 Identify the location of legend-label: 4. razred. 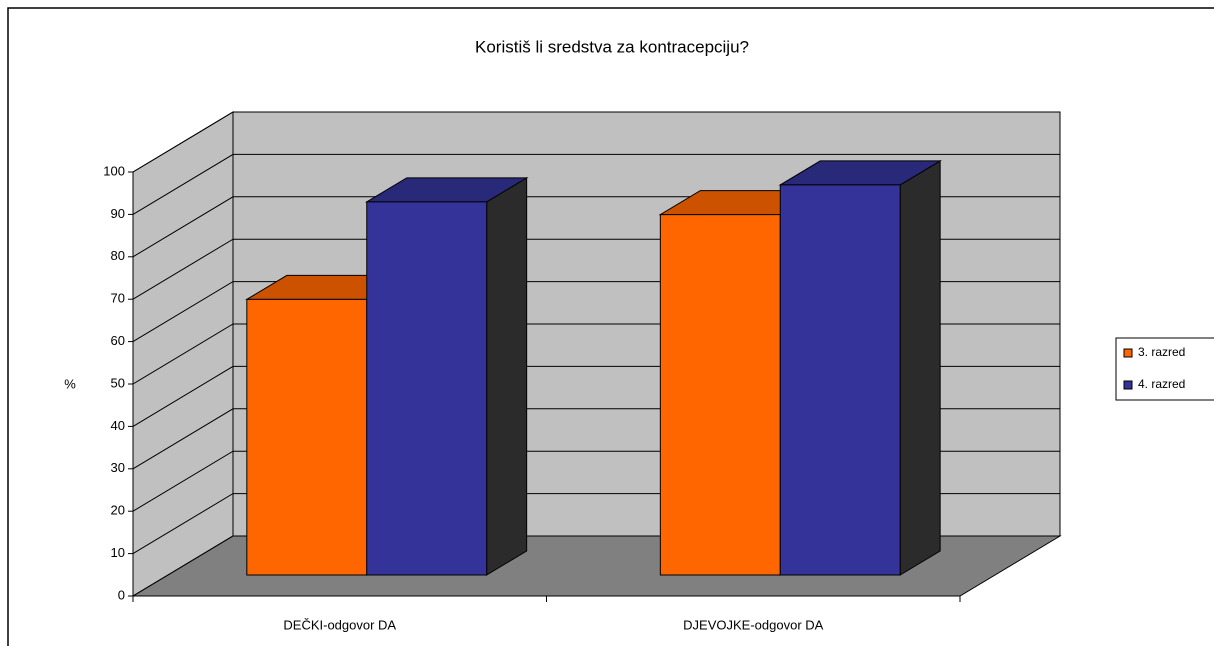
(1161, 384).